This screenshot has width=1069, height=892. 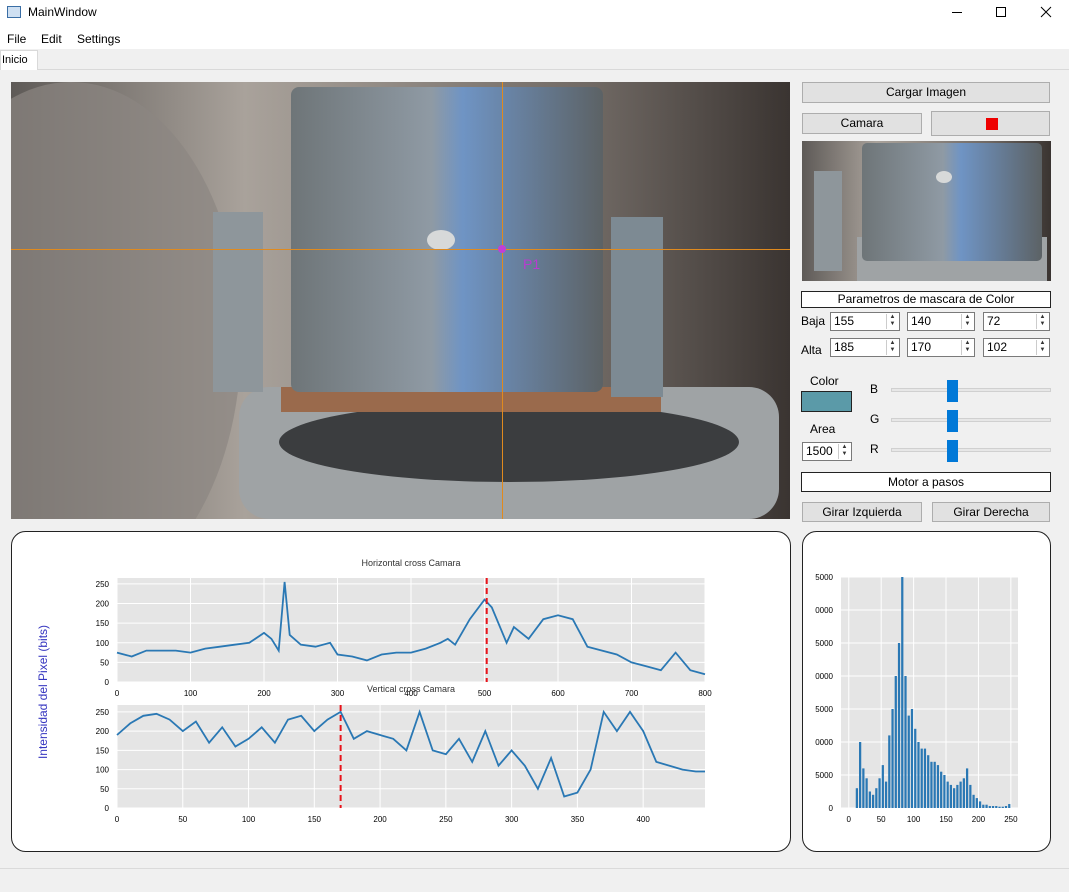 I want to click on value: 1500, so click(x=819, y=451).